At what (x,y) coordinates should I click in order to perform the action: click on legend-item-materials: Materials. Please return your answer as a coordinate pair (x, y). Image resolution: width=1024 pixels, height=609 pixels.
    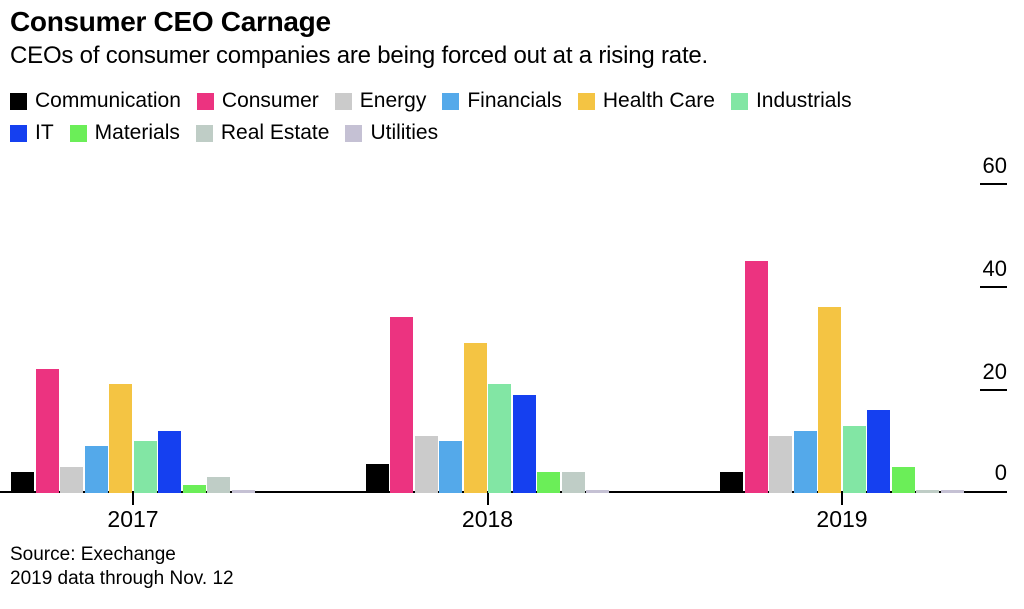
    Looking at the image, I should click on (124, 133).